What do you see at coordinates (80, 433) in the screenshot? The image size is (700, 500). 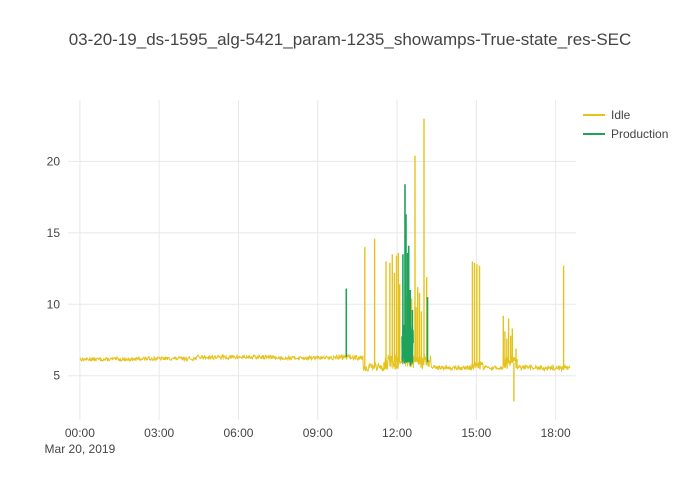 I see `x-tick-label: 00:00` at bounding box center [80, 433].